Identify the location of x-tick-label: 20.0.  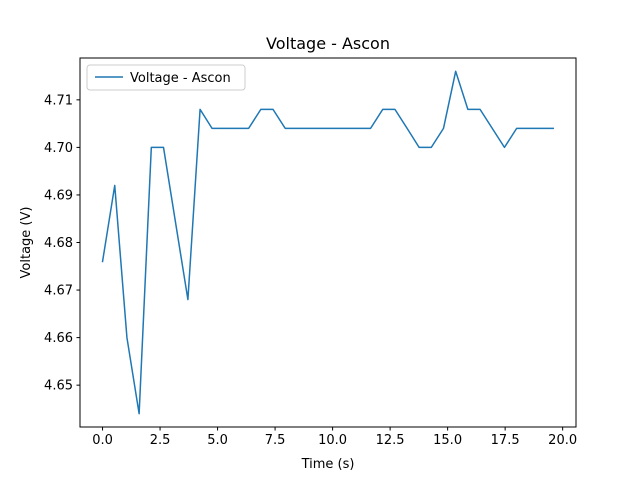
(562, 440).